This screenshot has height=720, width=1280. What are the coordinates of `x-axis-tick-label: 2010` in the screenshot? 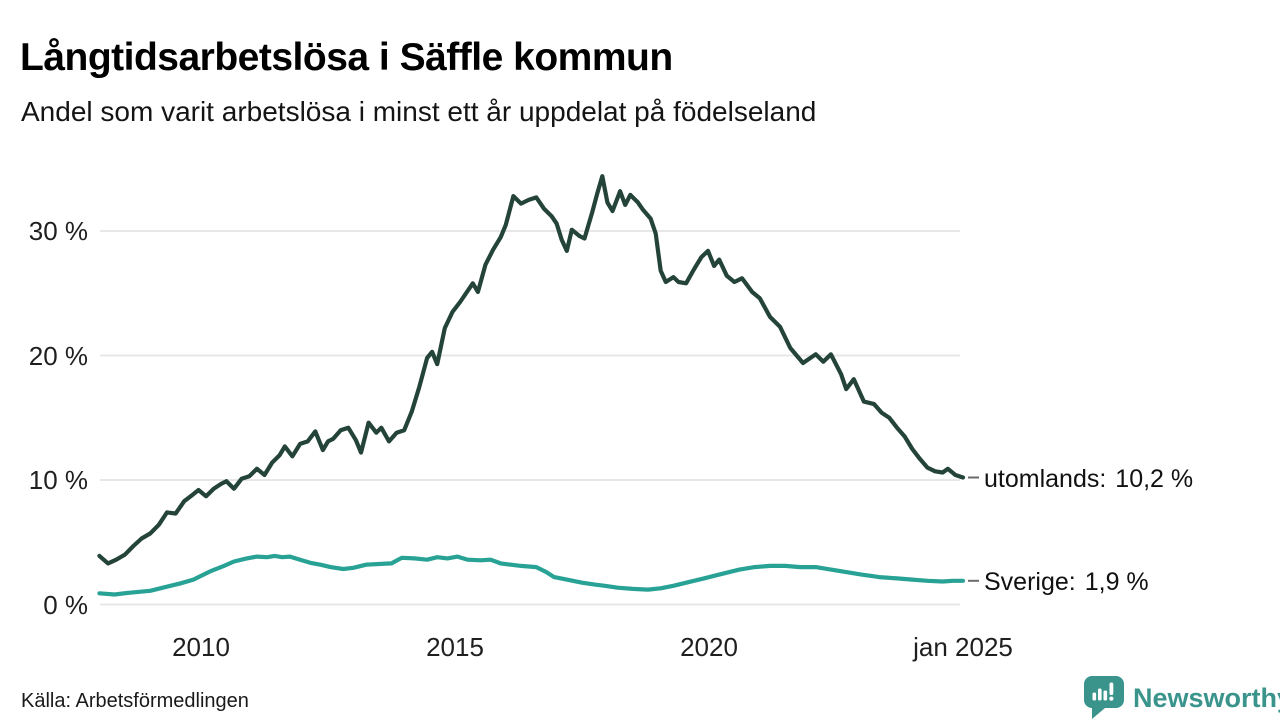 It's located at (201, 647).